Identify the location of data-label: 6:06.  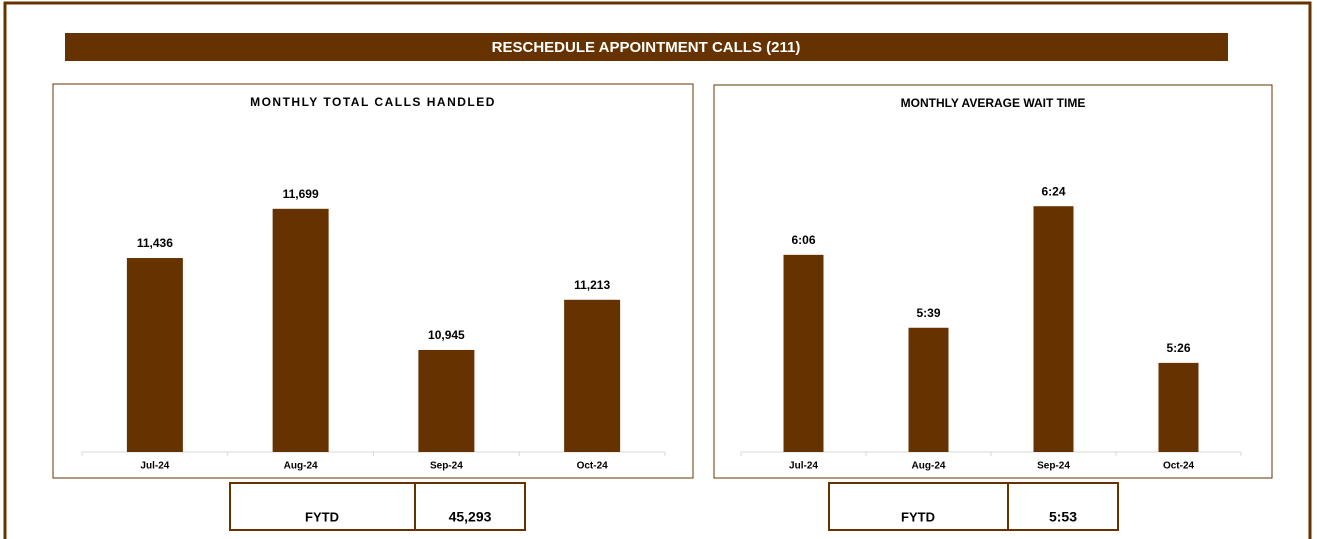
(803, 240).